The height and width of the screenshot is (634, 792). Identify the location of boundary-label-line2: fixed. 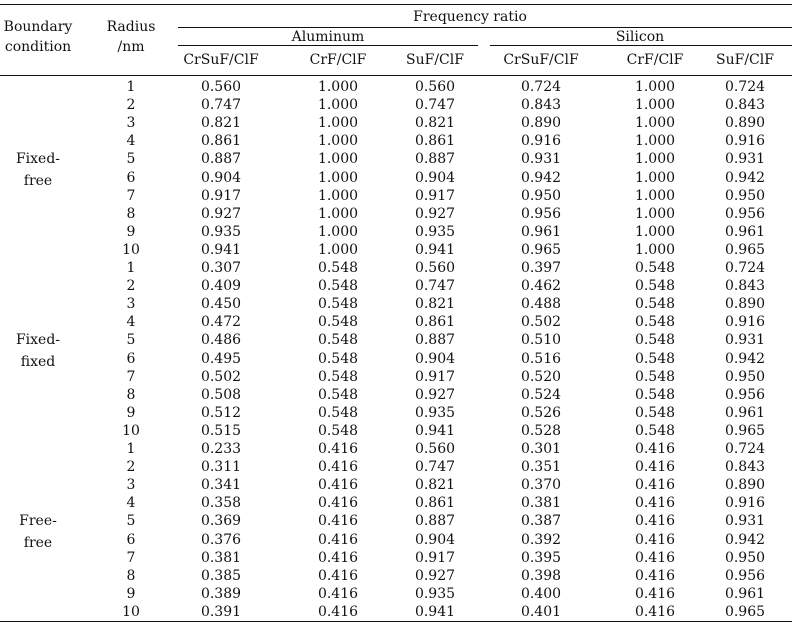
(38, 362).